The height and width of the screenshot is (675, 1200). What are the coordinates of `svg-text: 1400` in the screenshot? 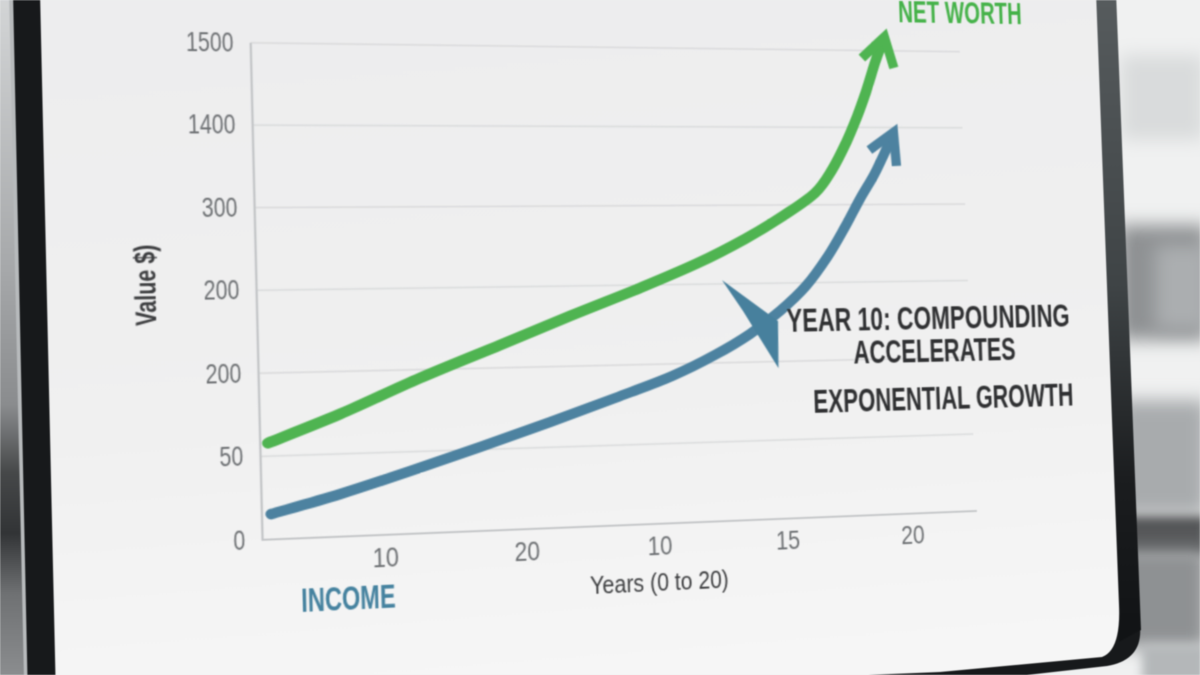 It's located at (212, 125).